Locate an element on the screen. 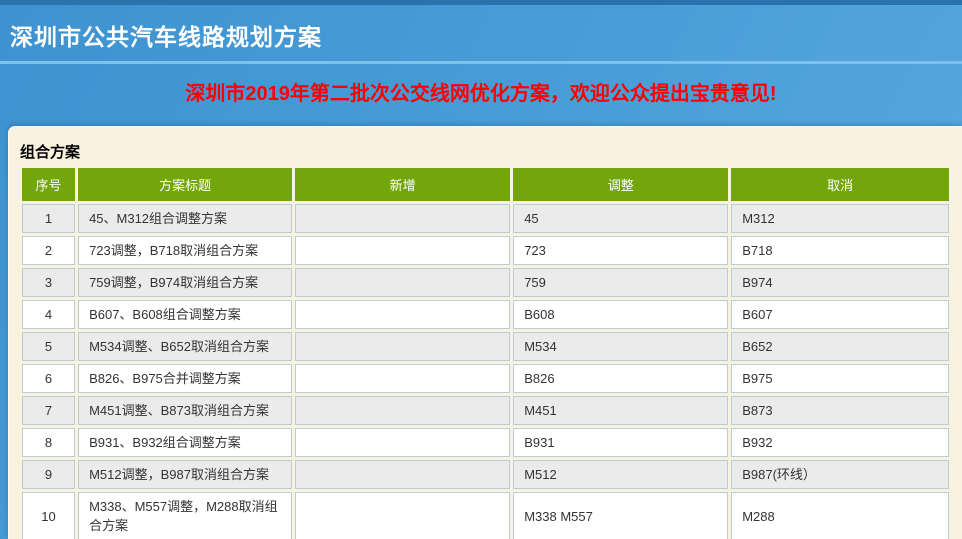 Image resolution: width=962 pixels, height=539 pixels. cell-title: M338、M557调整，M288取消组合方案 is located at coordinates (185, 515).